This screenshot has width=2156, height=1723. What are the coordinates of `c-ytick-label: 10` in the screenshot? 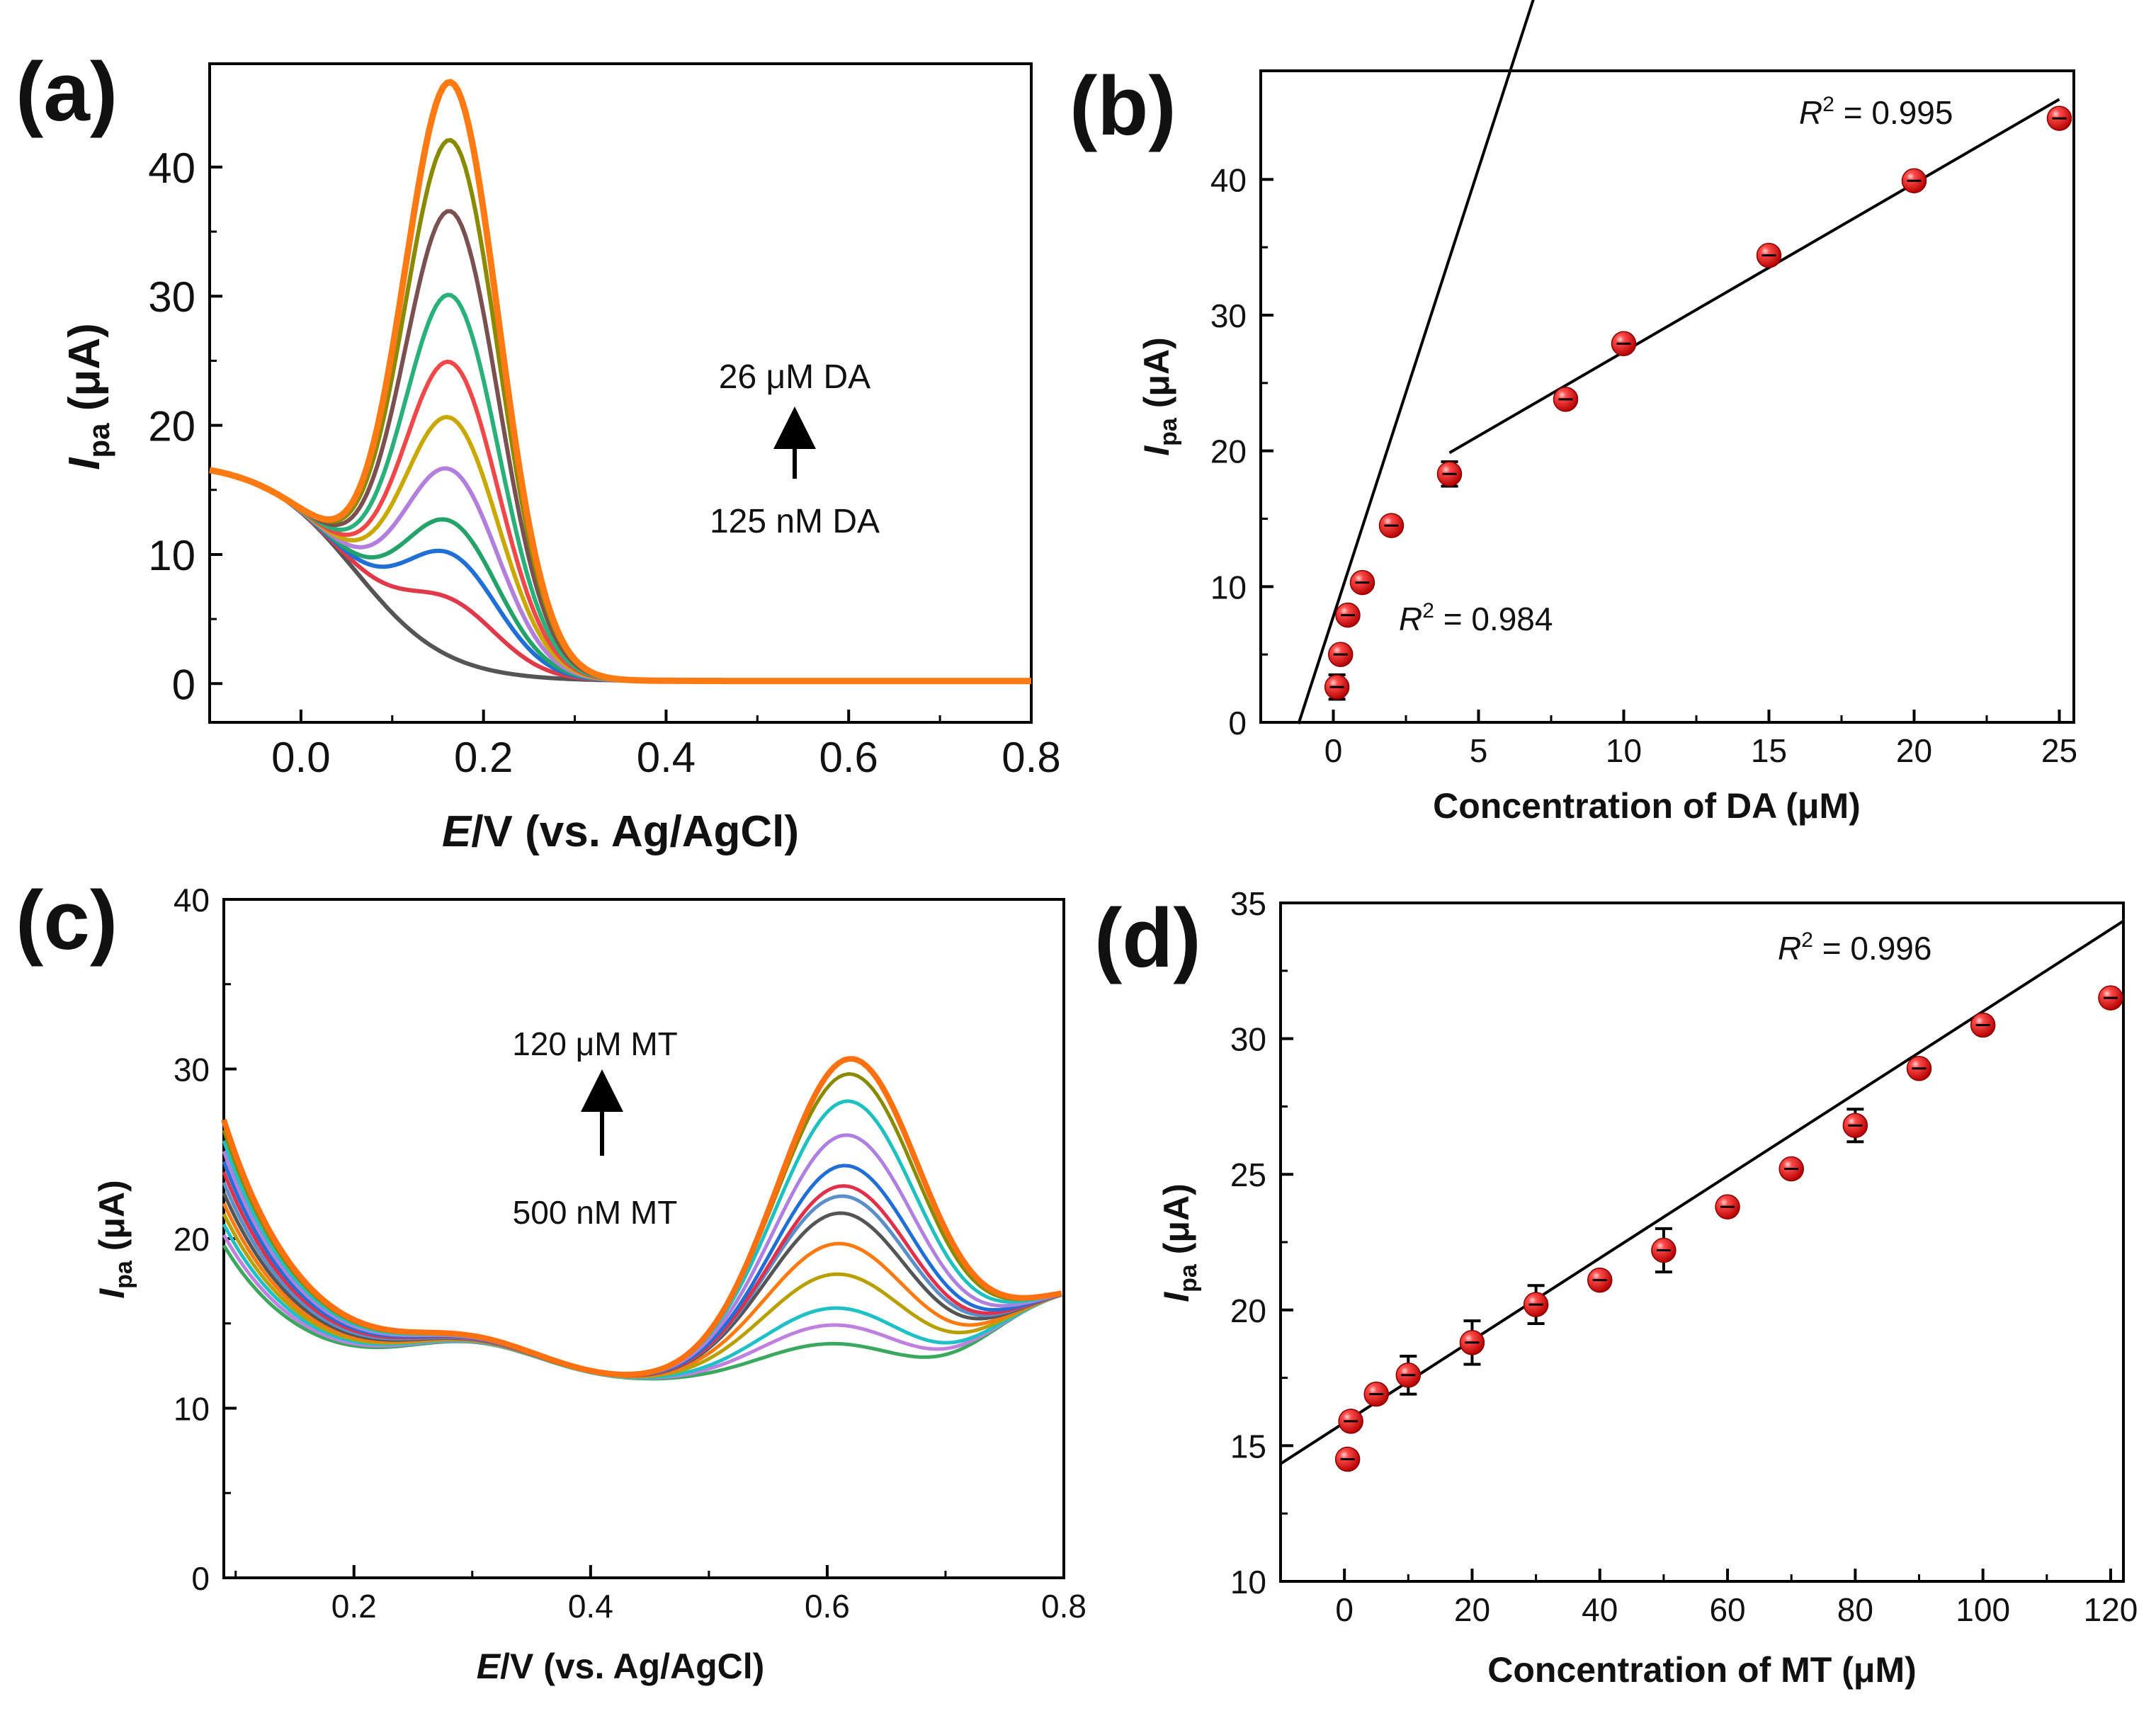 It's located at (192, 1409).